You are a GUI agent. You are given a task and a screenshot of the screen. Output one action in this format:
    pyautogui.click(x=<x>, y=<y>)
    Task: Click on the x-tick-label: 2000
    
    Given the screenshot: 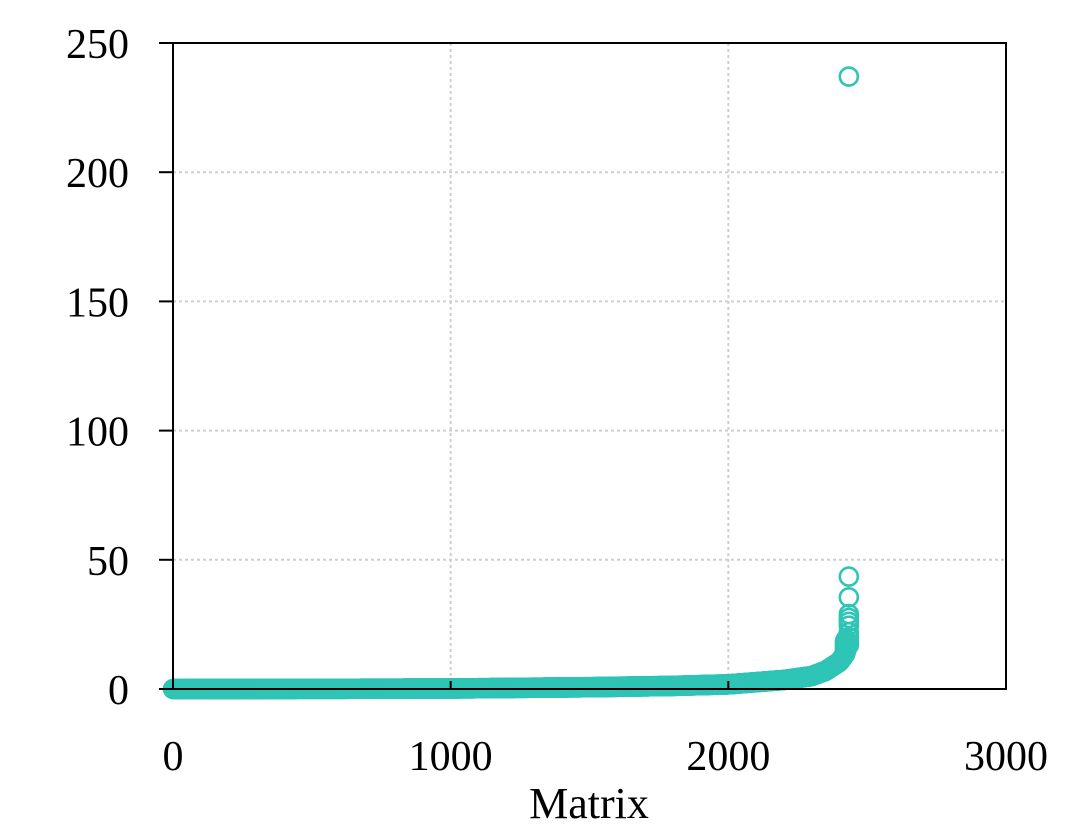 What is the action you would take?
    pyautogui.click(x=728, y=757)
    